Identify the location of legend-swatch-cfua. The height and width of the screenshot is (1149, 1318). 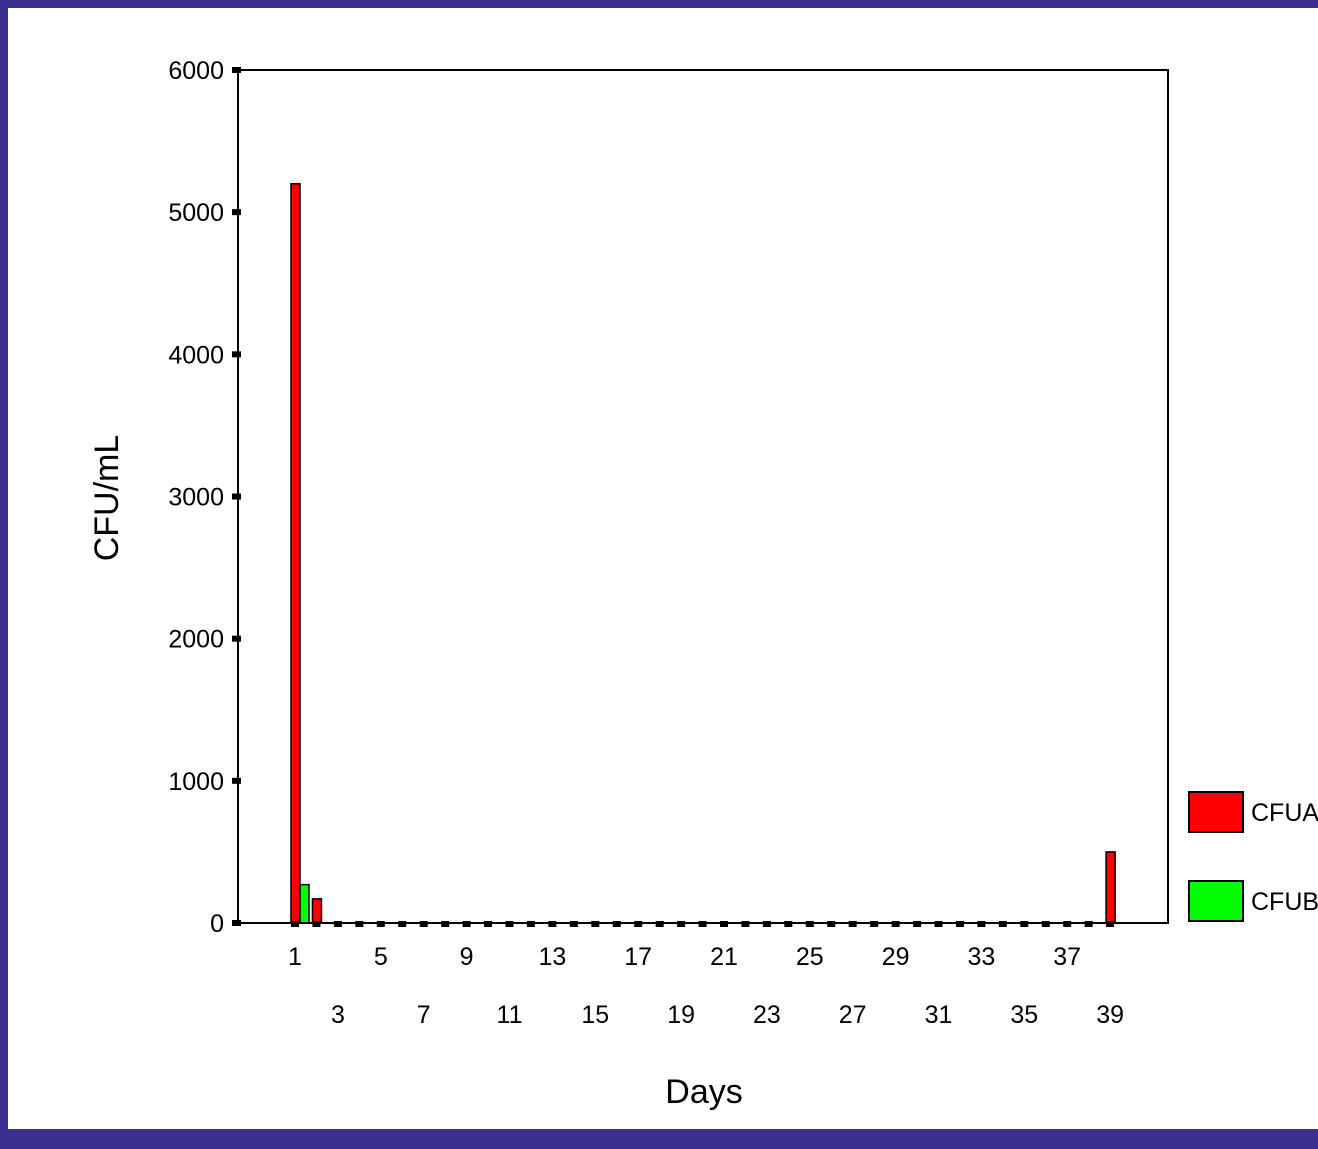
(1216, 812).